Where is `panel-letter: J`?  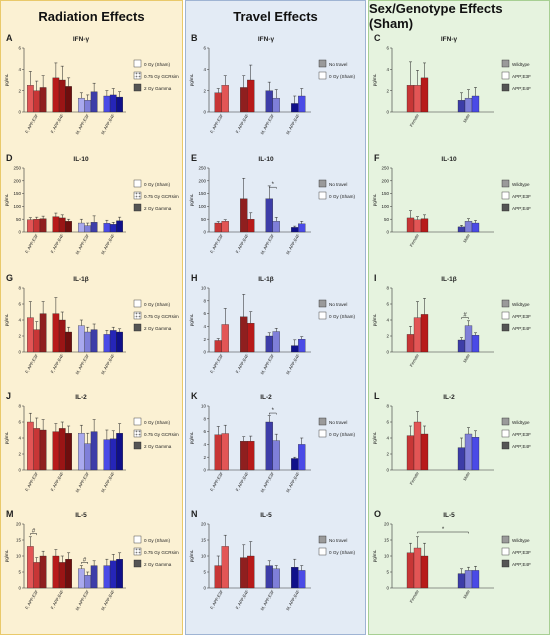 panel-letter: J is located at coordinates (8, 396).